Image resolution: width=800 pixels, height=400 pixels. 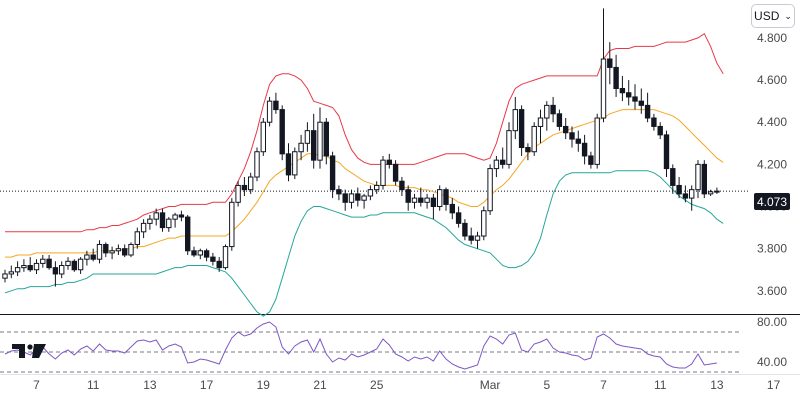 I want to click on last-price-label: 4.073, so click(x=772, y=201).